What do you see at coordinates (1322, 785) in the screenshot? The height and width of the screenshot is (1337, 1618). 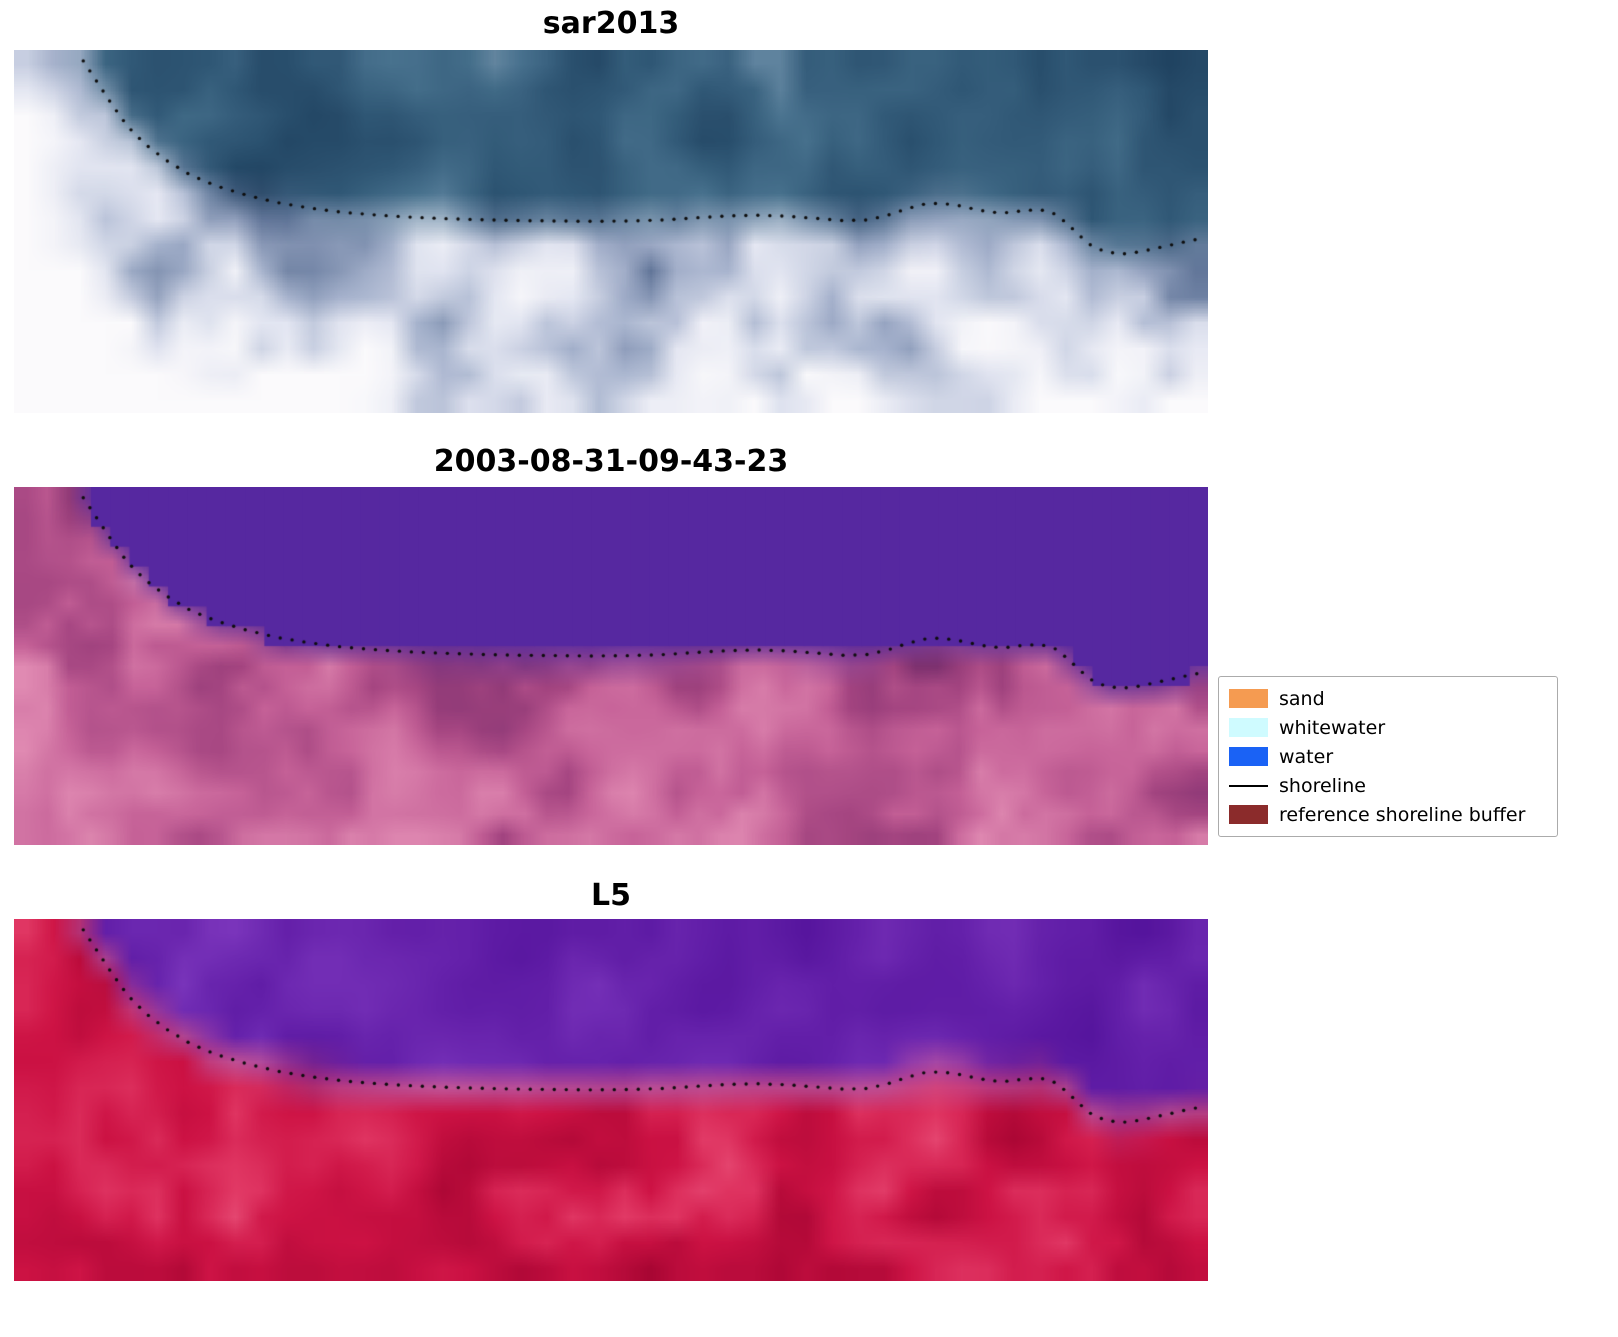 I see `legend-label-shoreline: shoreline` at bounding box center [1322, 785].